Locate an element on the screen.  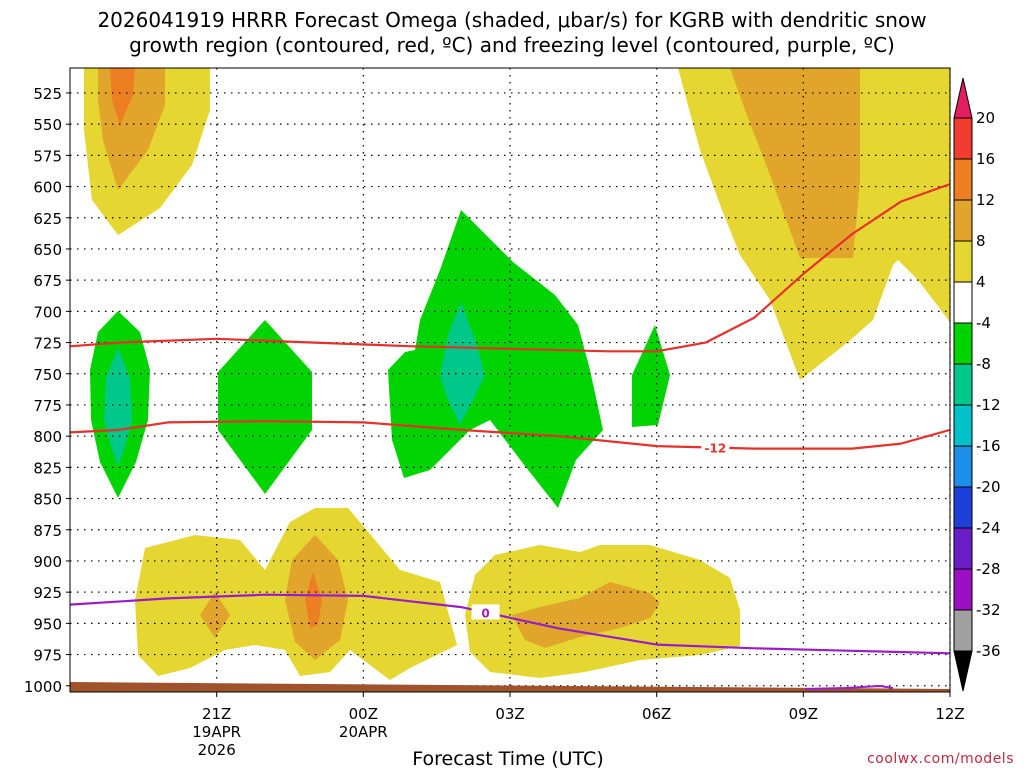
y-tick-label-800: 800 is located at coordinates (47, 437).